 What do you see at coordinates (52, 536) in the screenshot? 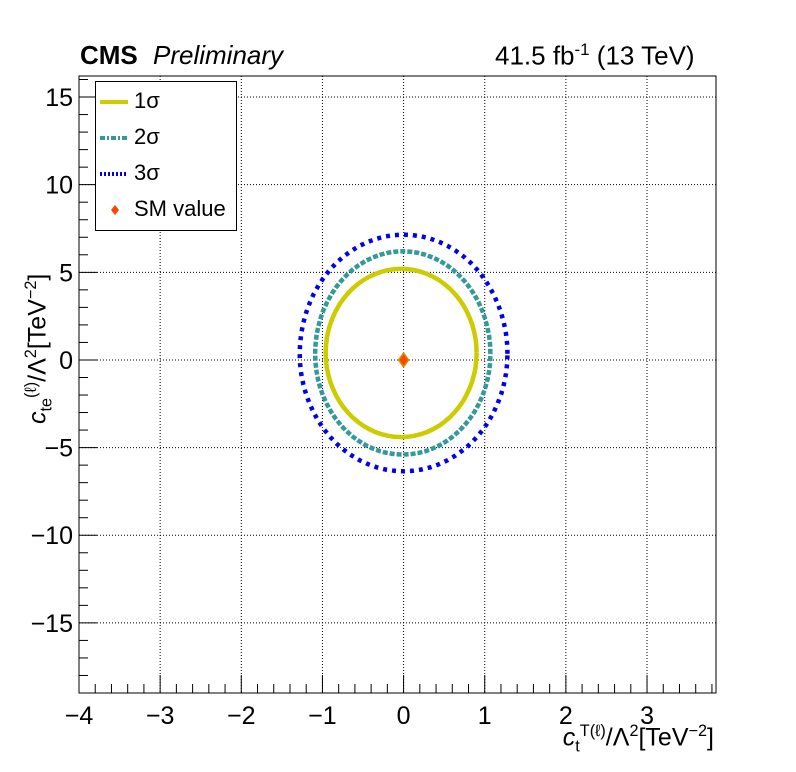
I see `y-tick-label: −10` at bounding box center [52, 536].